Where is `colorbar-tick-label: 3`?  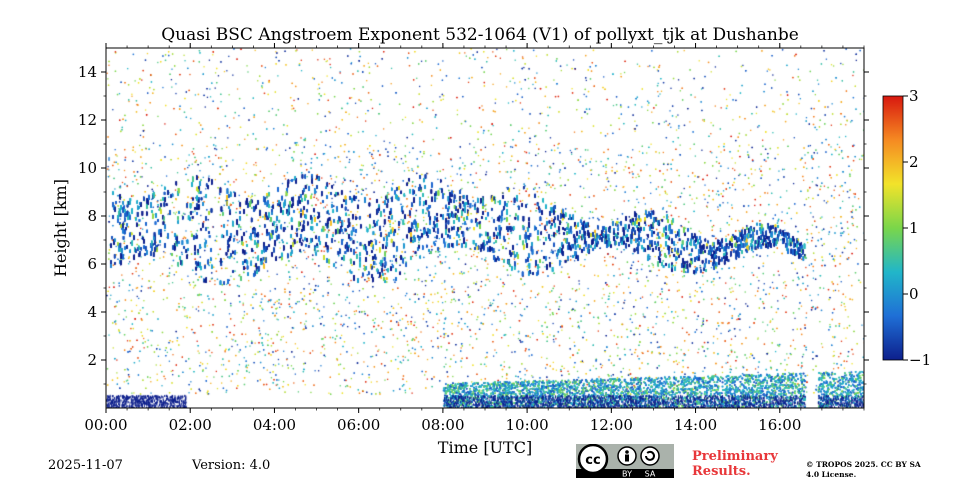 colorbar-tick-label: 3 is located at coordinates (914, 96).